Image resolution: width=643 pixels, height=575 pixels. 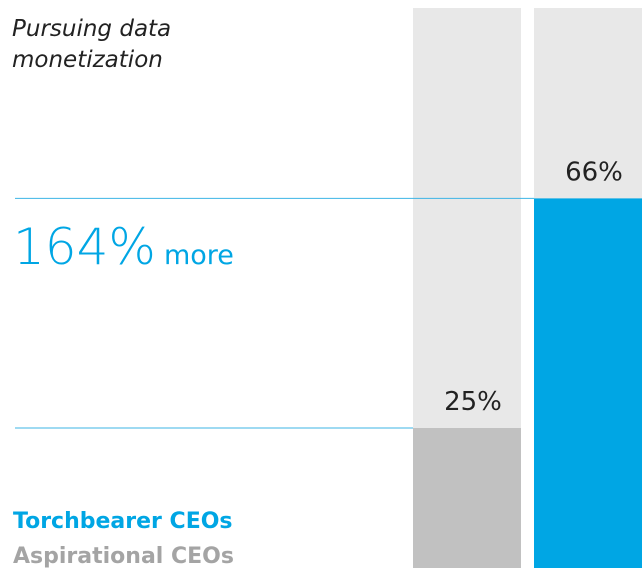 I want to click on legend-label: Torchbearer CEOs, so click(x=123, y=521).